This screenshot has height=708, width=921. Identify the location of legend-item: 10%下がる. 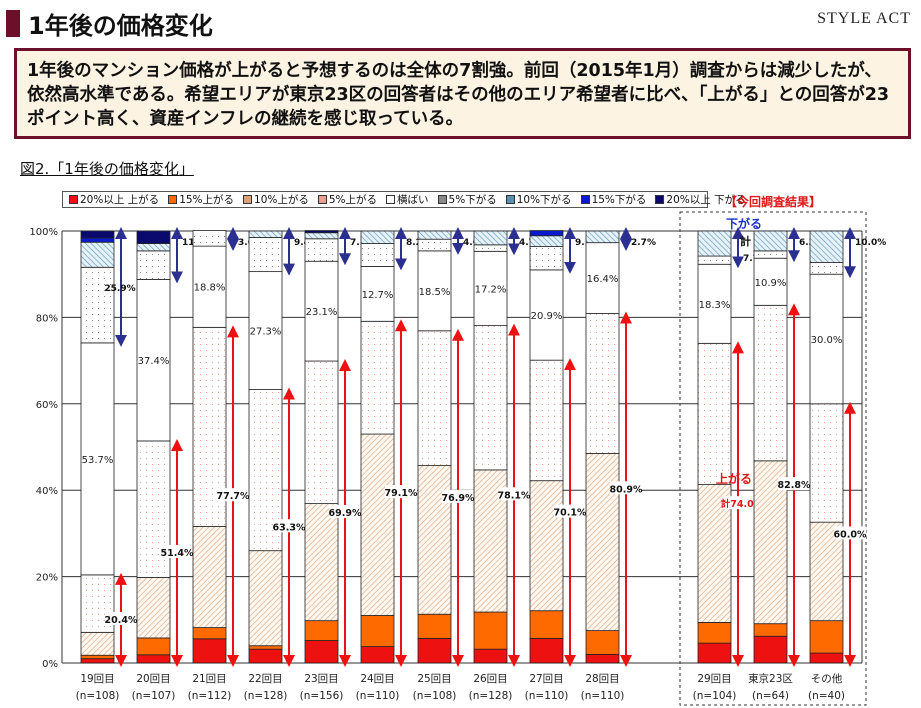
(538, 199).